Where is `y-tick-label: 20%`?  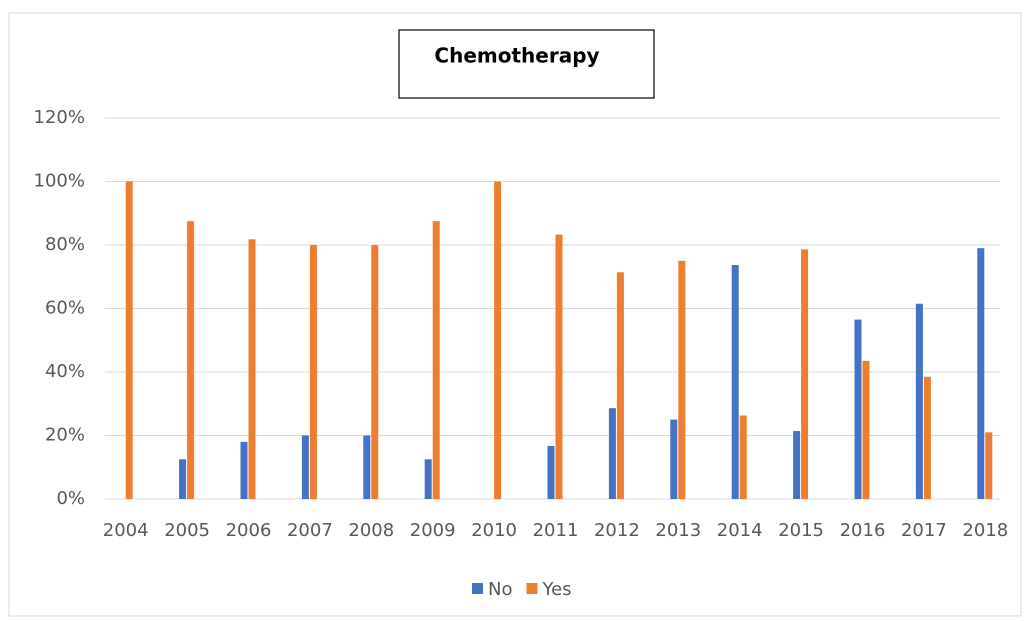 y-tick-label: 20% is located at coordinates (65, 435).